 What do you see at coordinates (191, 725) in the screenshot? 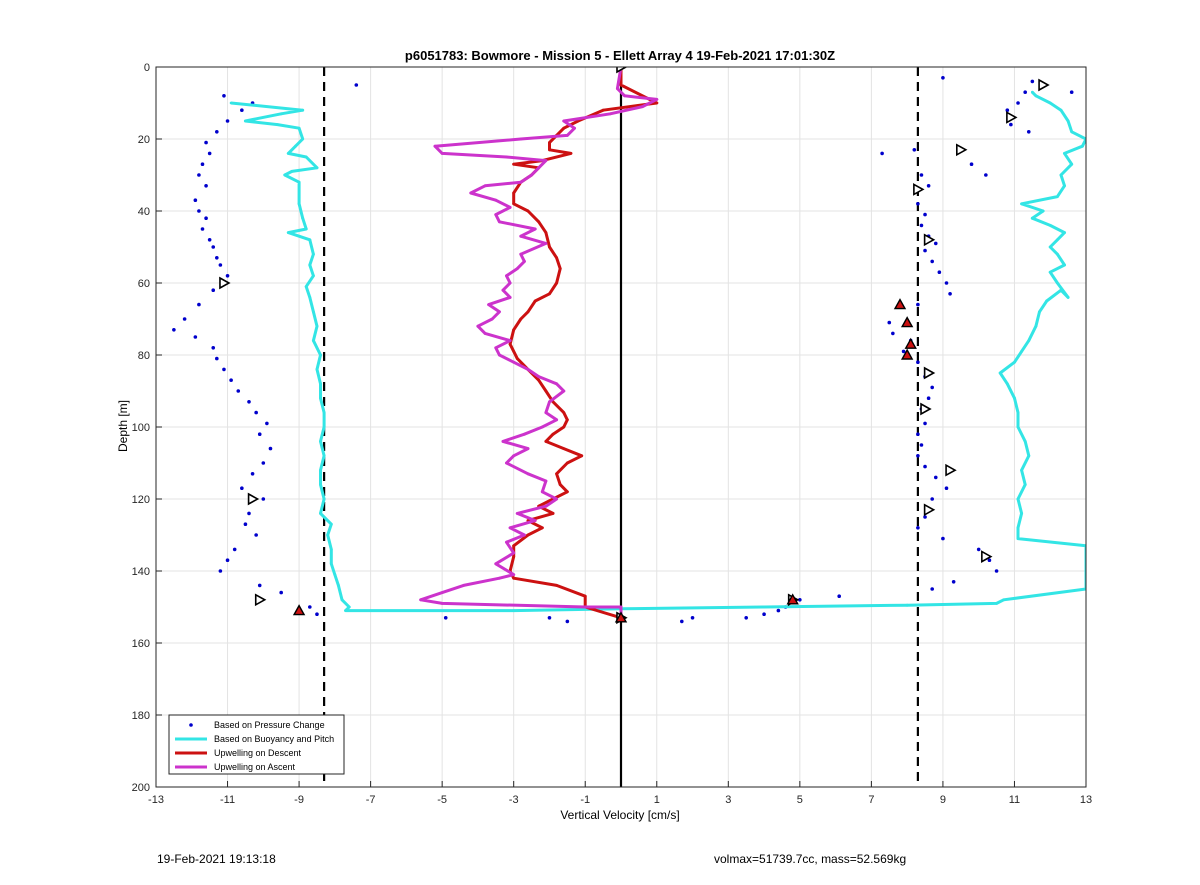
I see `legend-swatch` at bounding box center [191, 725].